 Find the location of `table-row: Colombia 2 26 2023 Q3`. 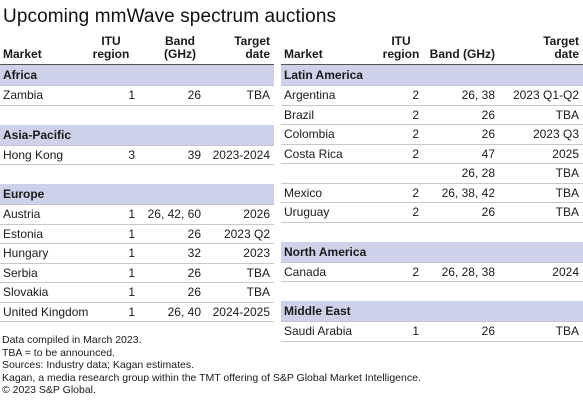

table-row: Colombia 2 26 2023 Q3 is located at coordinates (432, 135).